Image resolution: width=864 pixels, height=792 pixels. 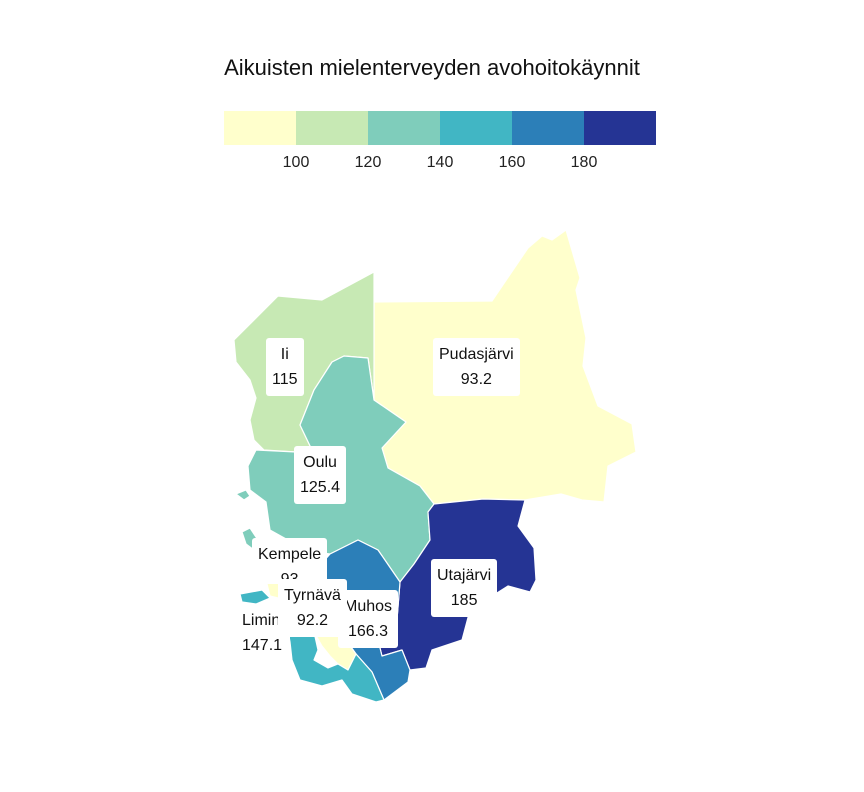 I want to click on label-muhos: Muhos 166.3, so click(x=368, y=619).